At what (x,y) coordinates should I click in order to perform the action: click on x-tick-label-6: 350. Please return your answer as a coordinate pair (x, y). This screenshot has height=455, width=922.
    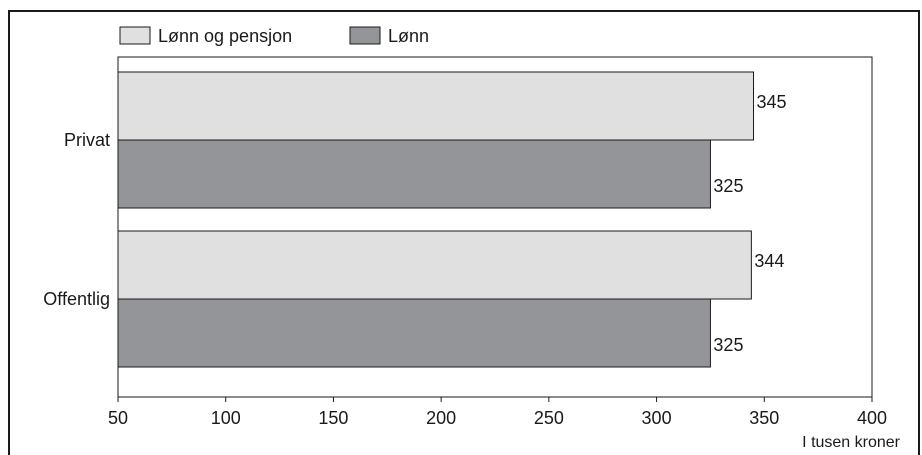
    Looking at the image, I should click on (764, 418).